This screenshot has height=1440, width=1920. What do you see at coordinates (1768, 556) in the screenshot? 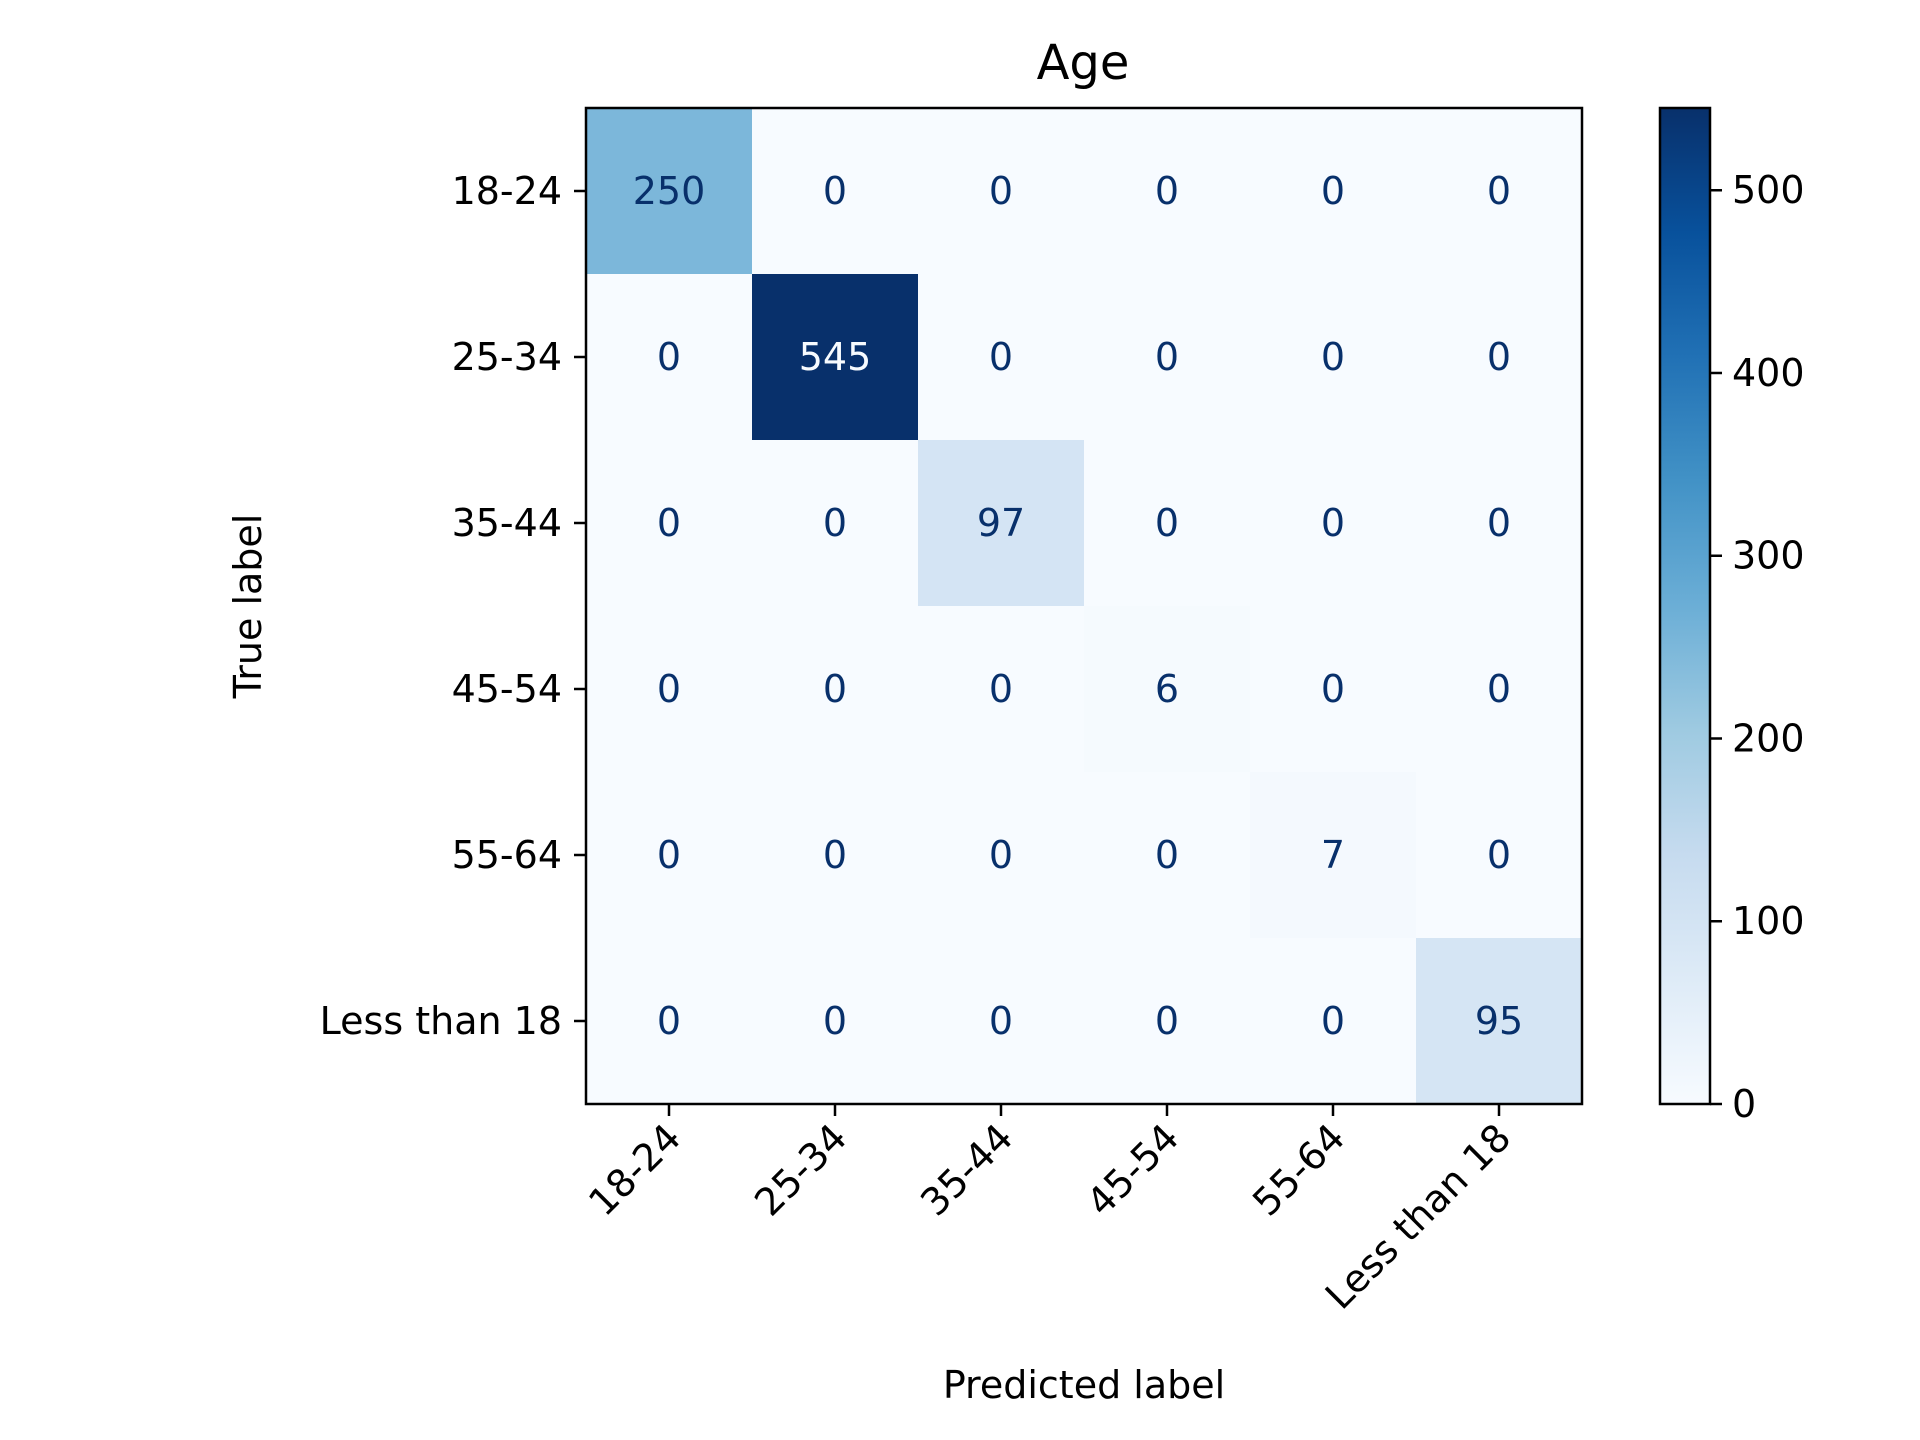
I see `colorbar-tick-label: 300` at bounding box center [1768, 556].